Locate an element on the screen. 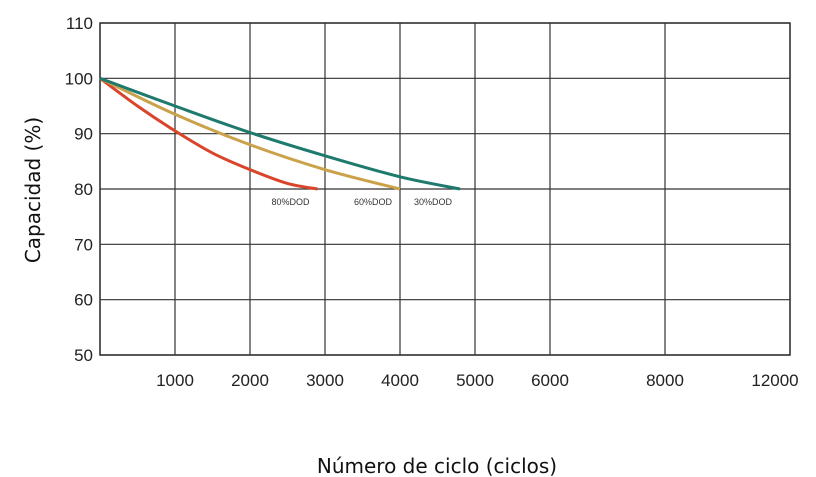  x-tick-label: 4000 is located at coordinates (400, 380).